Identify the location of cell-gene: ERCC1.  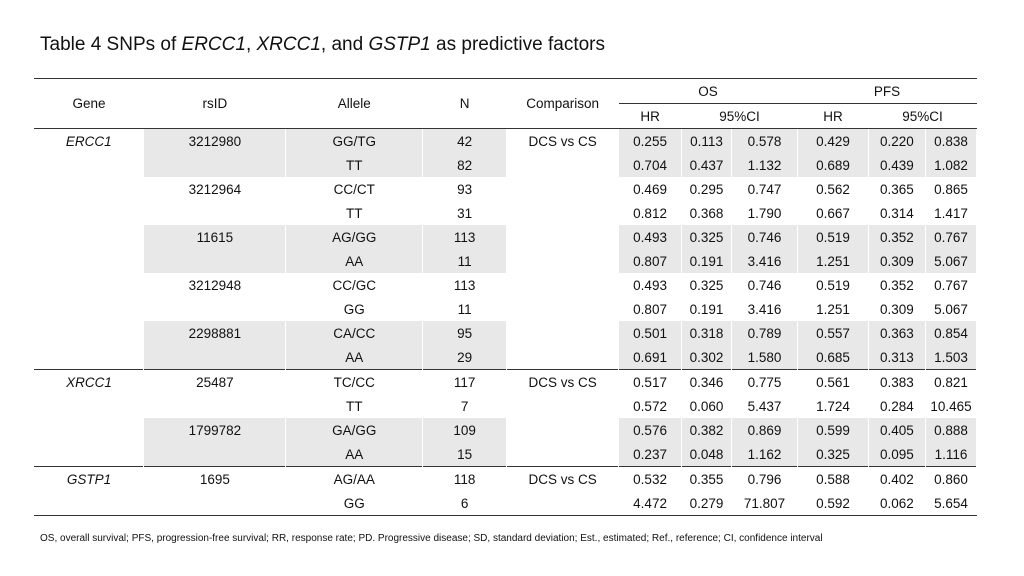
(88, 141).